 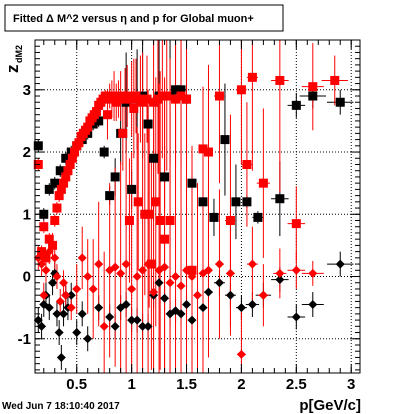 I want to click on y-axis-subscript: dM2, so click(x=19, y=54).